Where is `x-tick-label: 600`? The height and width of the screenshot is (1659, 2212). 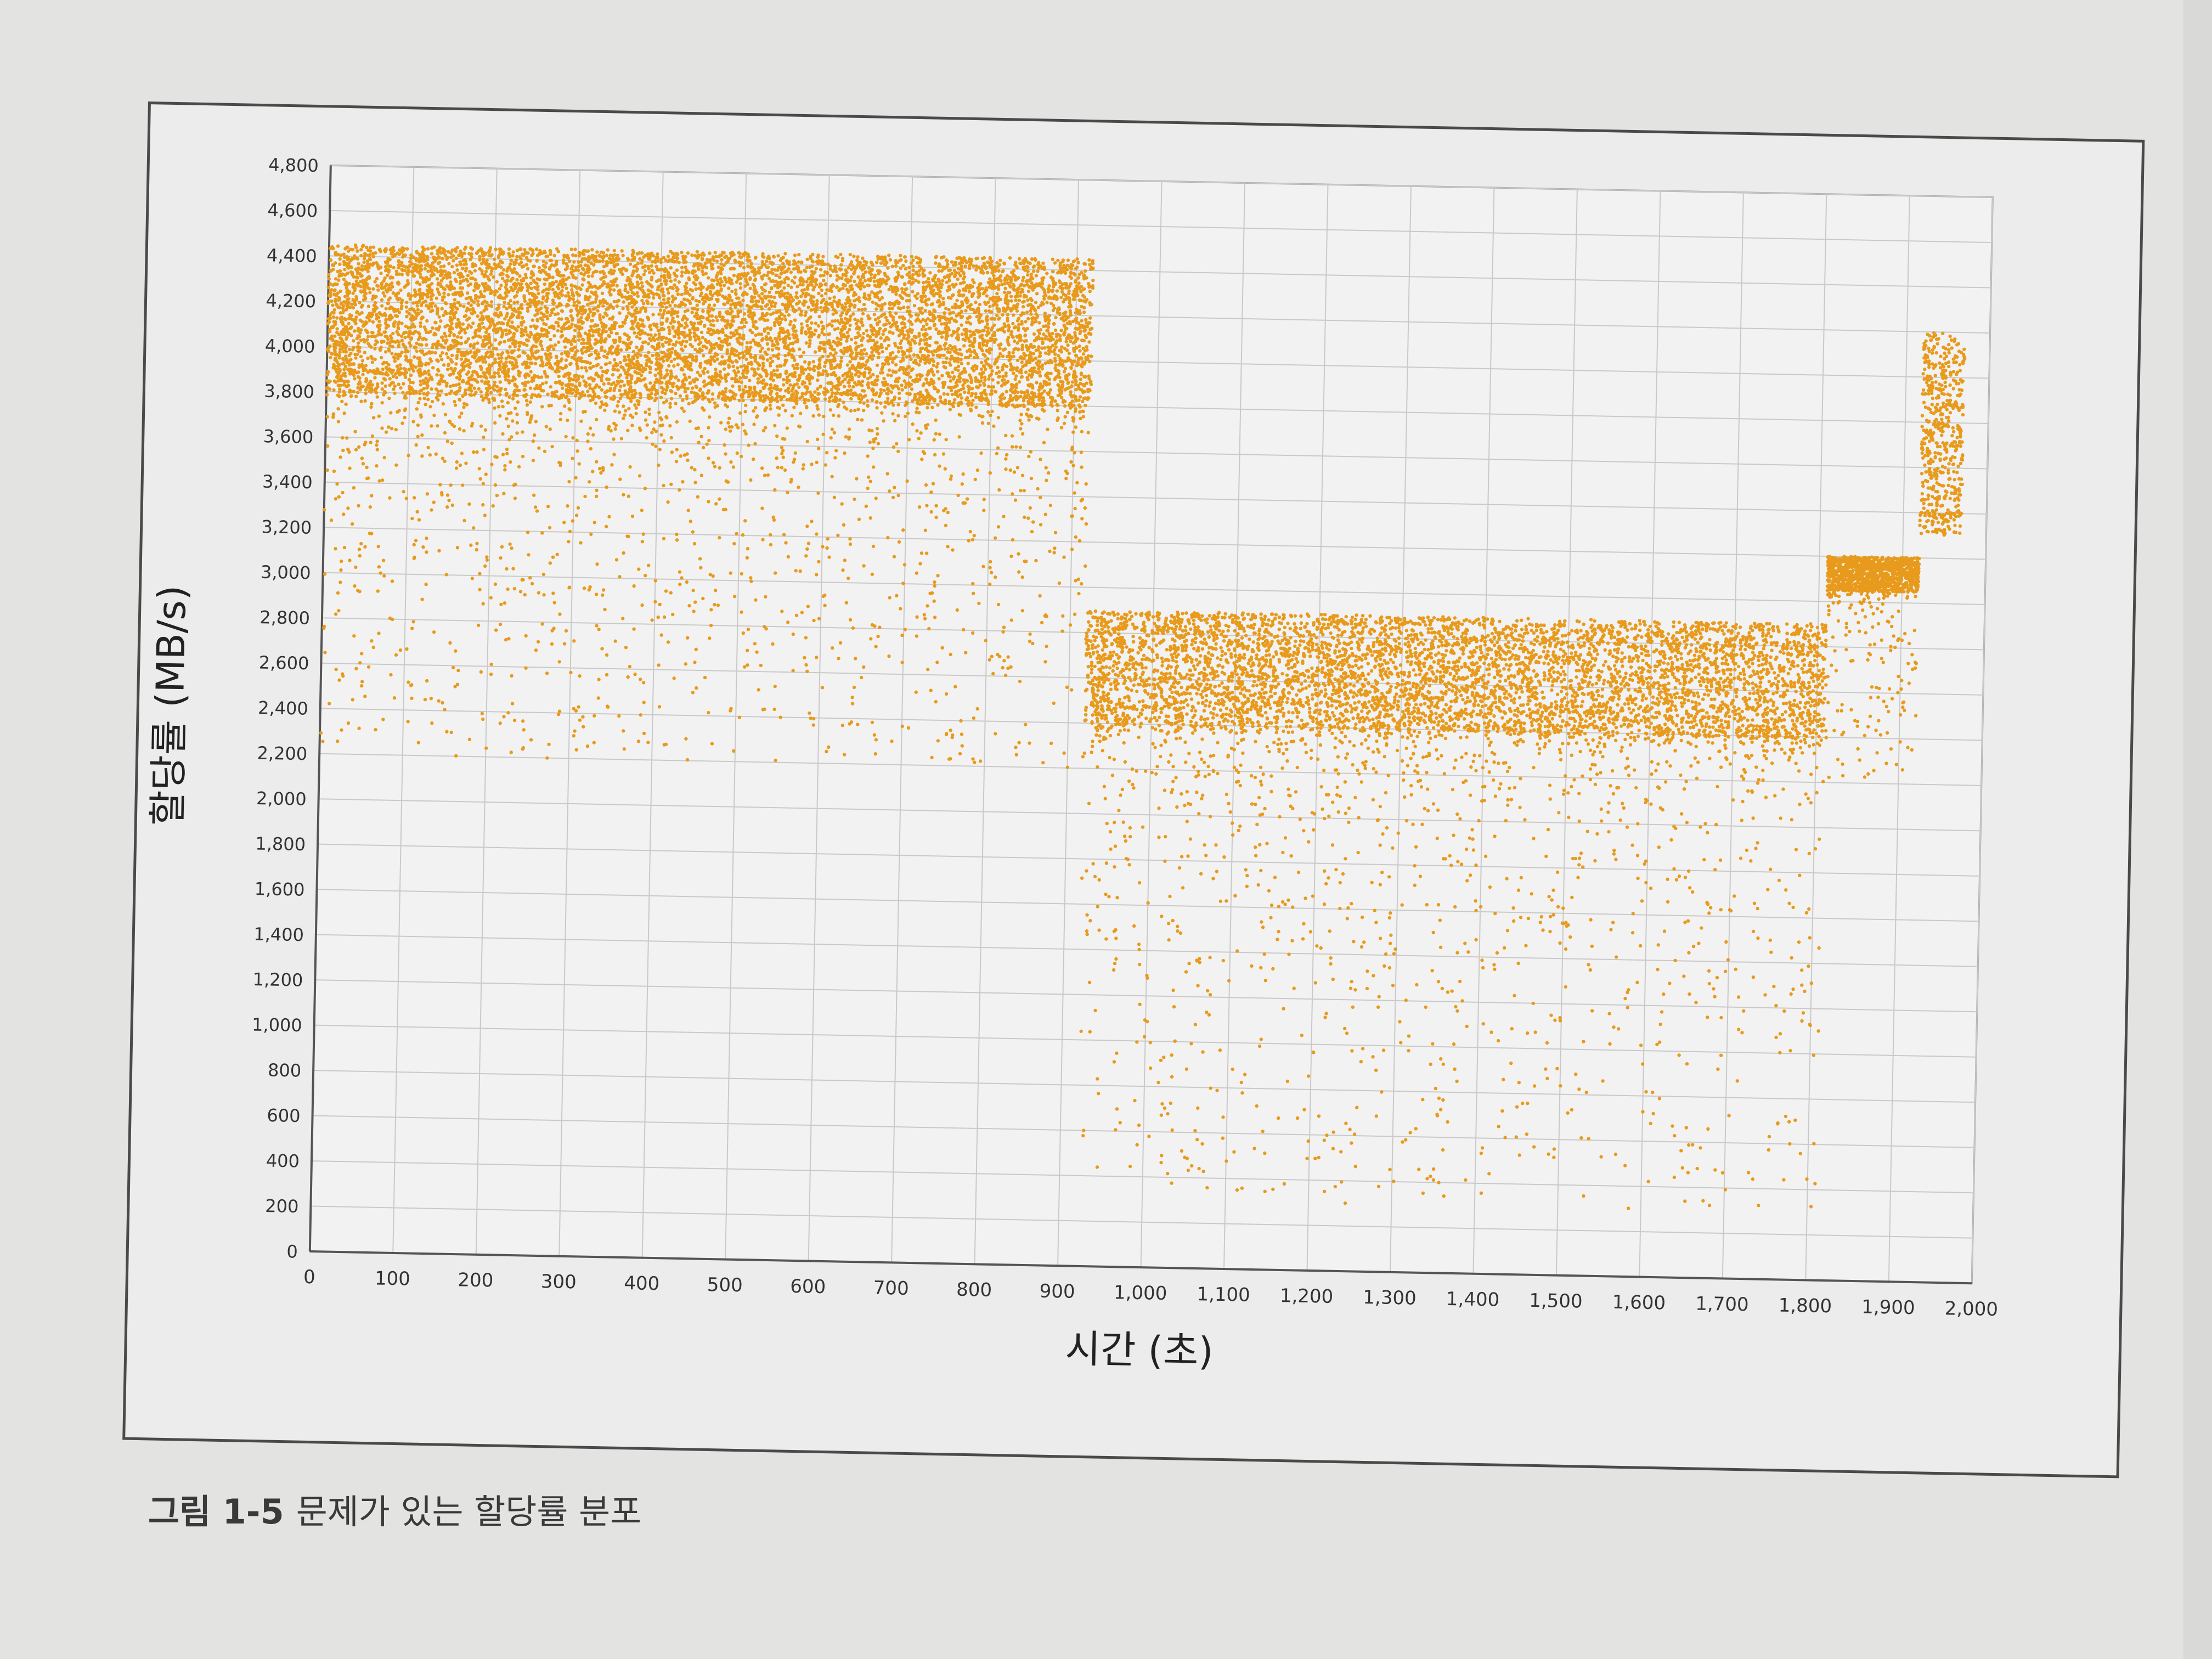
x-tick-label: 600 is located at coordinates (808, 1287).